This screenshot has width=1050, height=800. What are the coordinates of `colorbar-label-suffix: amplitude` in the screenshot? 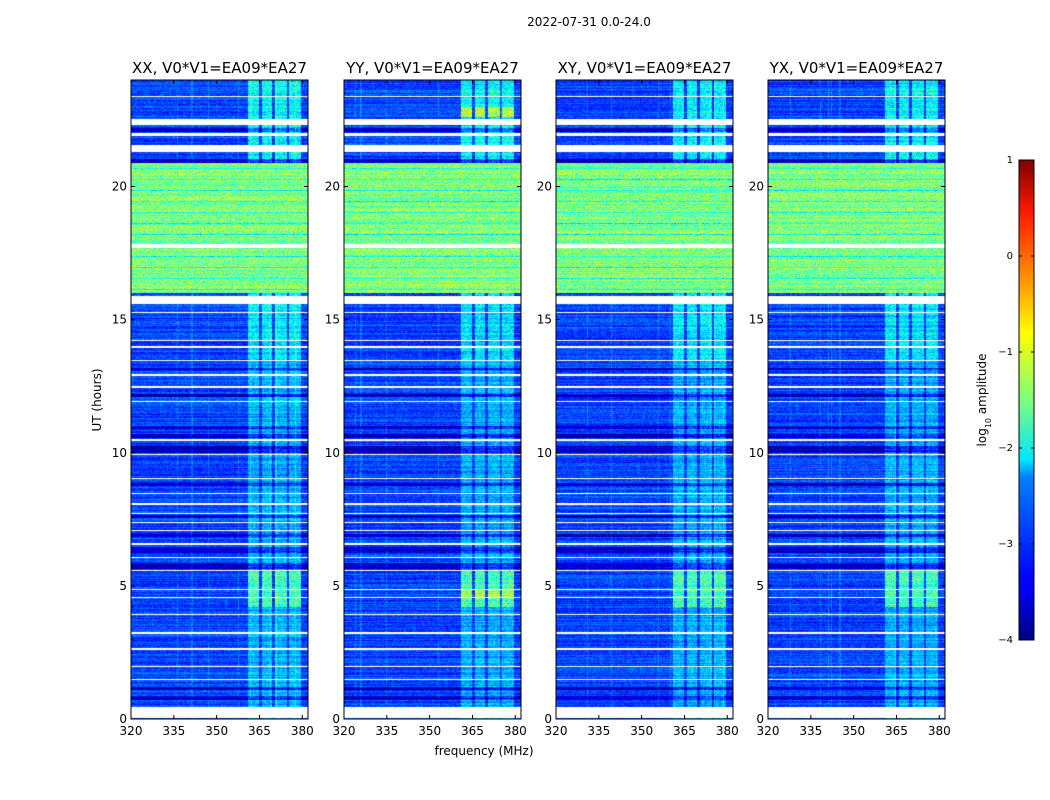 It's located at (982, 386).